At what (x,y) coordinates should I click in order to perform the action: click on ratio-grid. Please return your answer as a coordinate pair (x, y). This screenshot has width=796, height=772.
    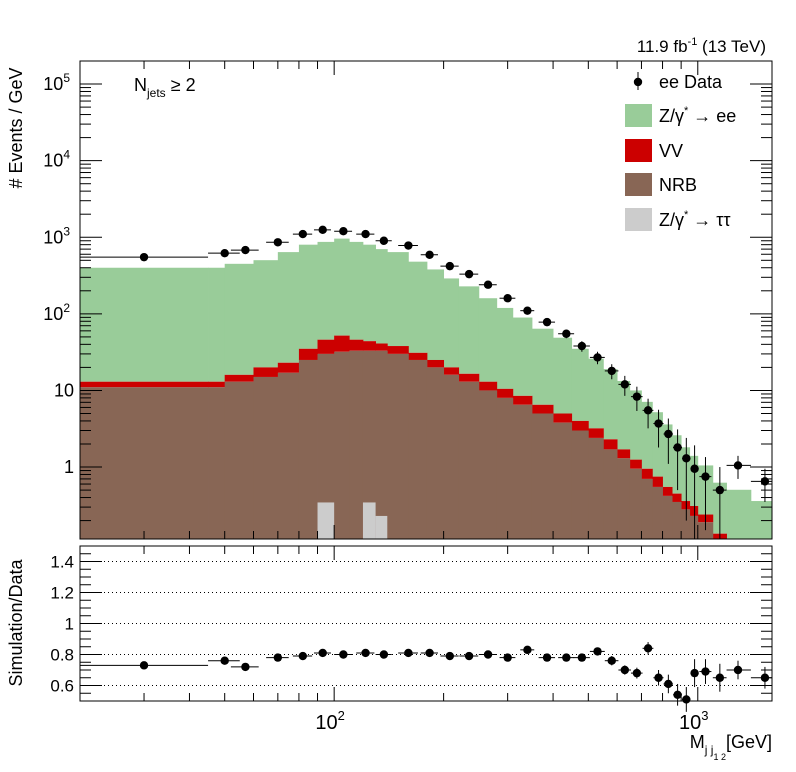
    Looking at the image, I should click on (426, 623).